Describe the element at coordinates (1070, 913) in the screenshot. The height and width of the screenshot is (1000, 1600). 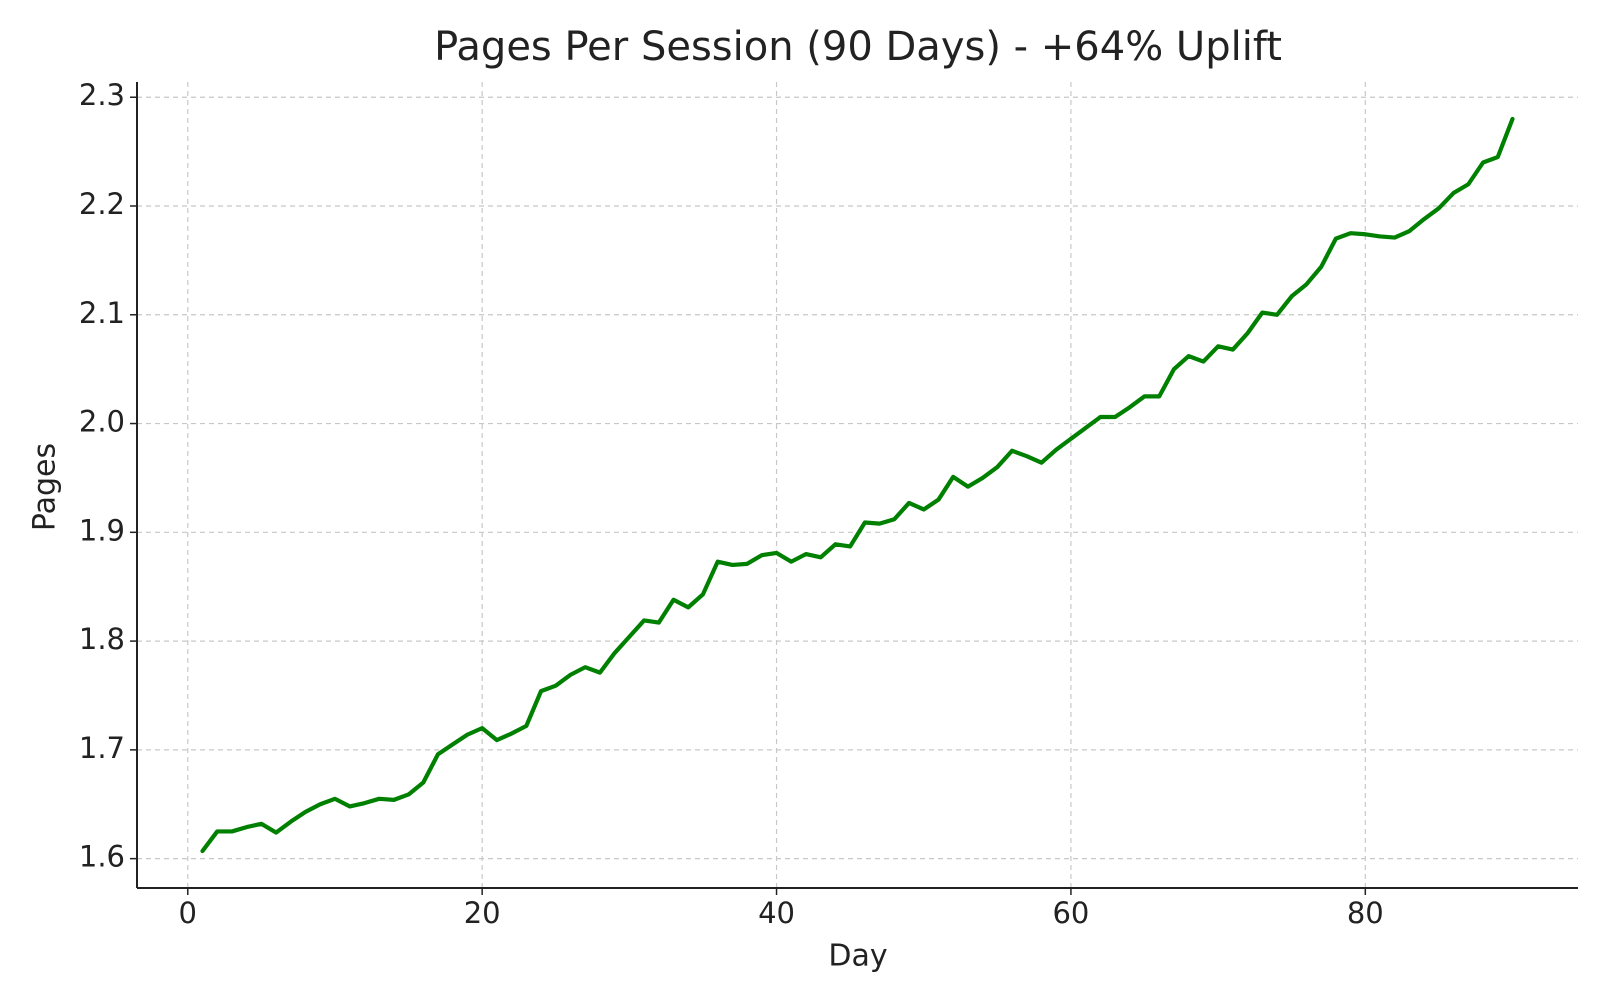
I see `x-tick-label: 60` at that location.